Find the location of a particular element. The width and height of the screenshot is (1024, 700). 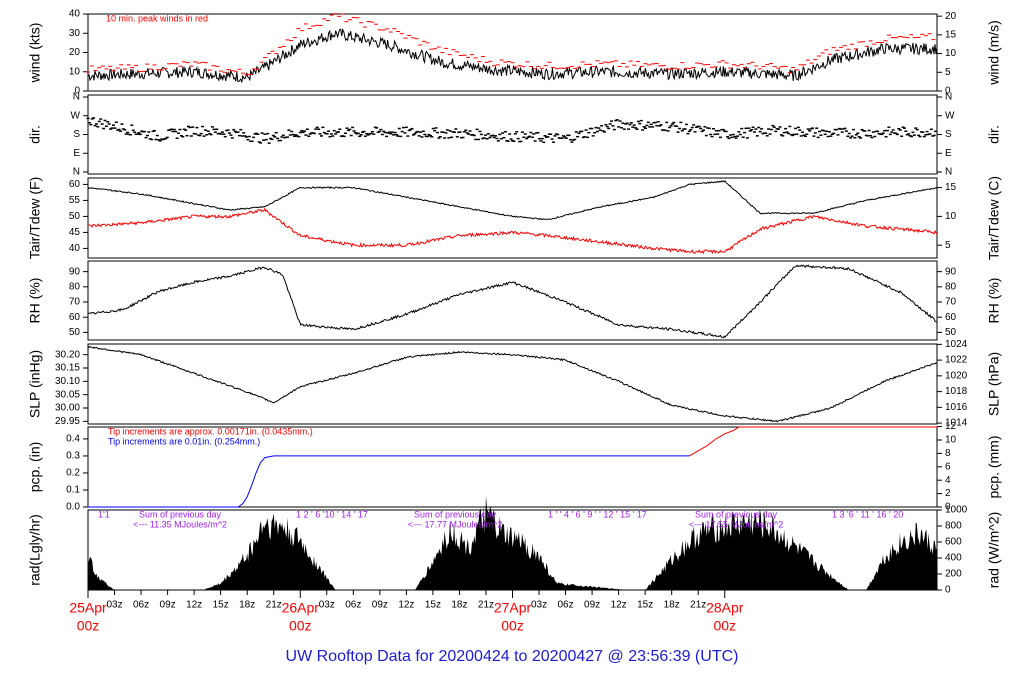

ytick-label-right-temp: 5 is located at coordinates (948, 245).